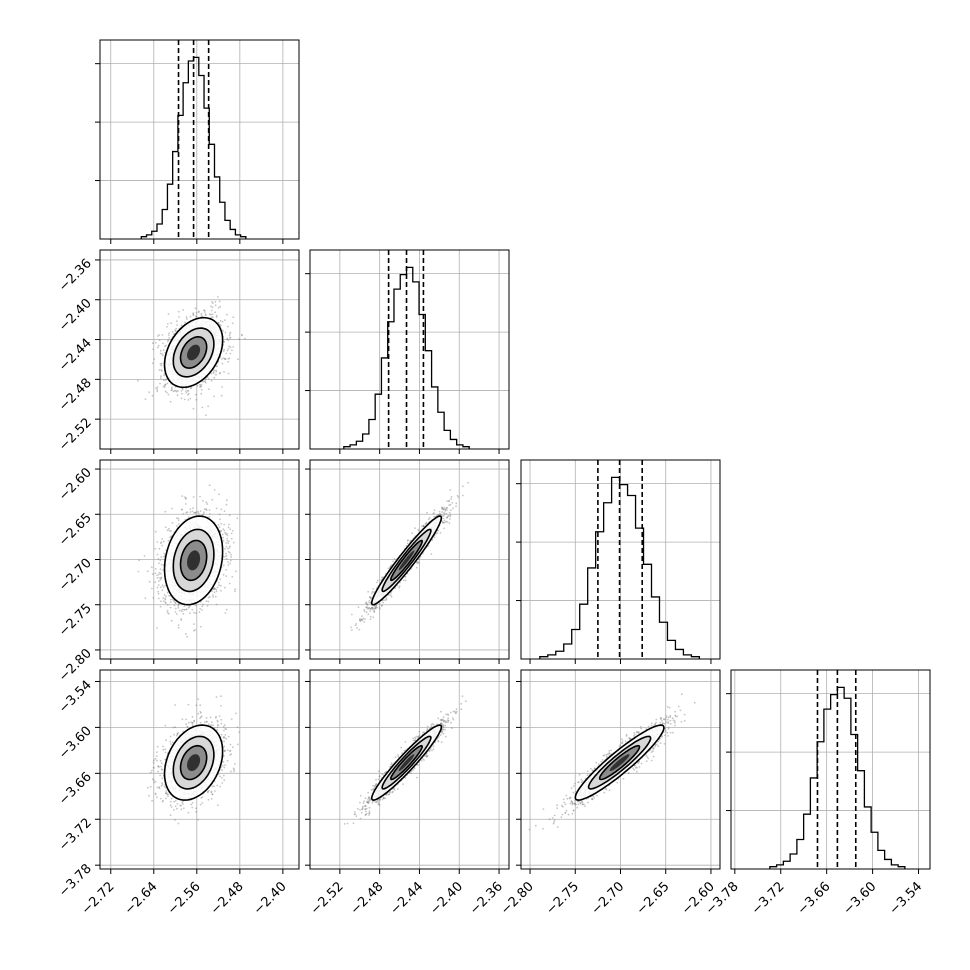  What do you see at coordinates (406, 357) in the screenshot?
I see `histogram-step` at bounding box center [406, 357].